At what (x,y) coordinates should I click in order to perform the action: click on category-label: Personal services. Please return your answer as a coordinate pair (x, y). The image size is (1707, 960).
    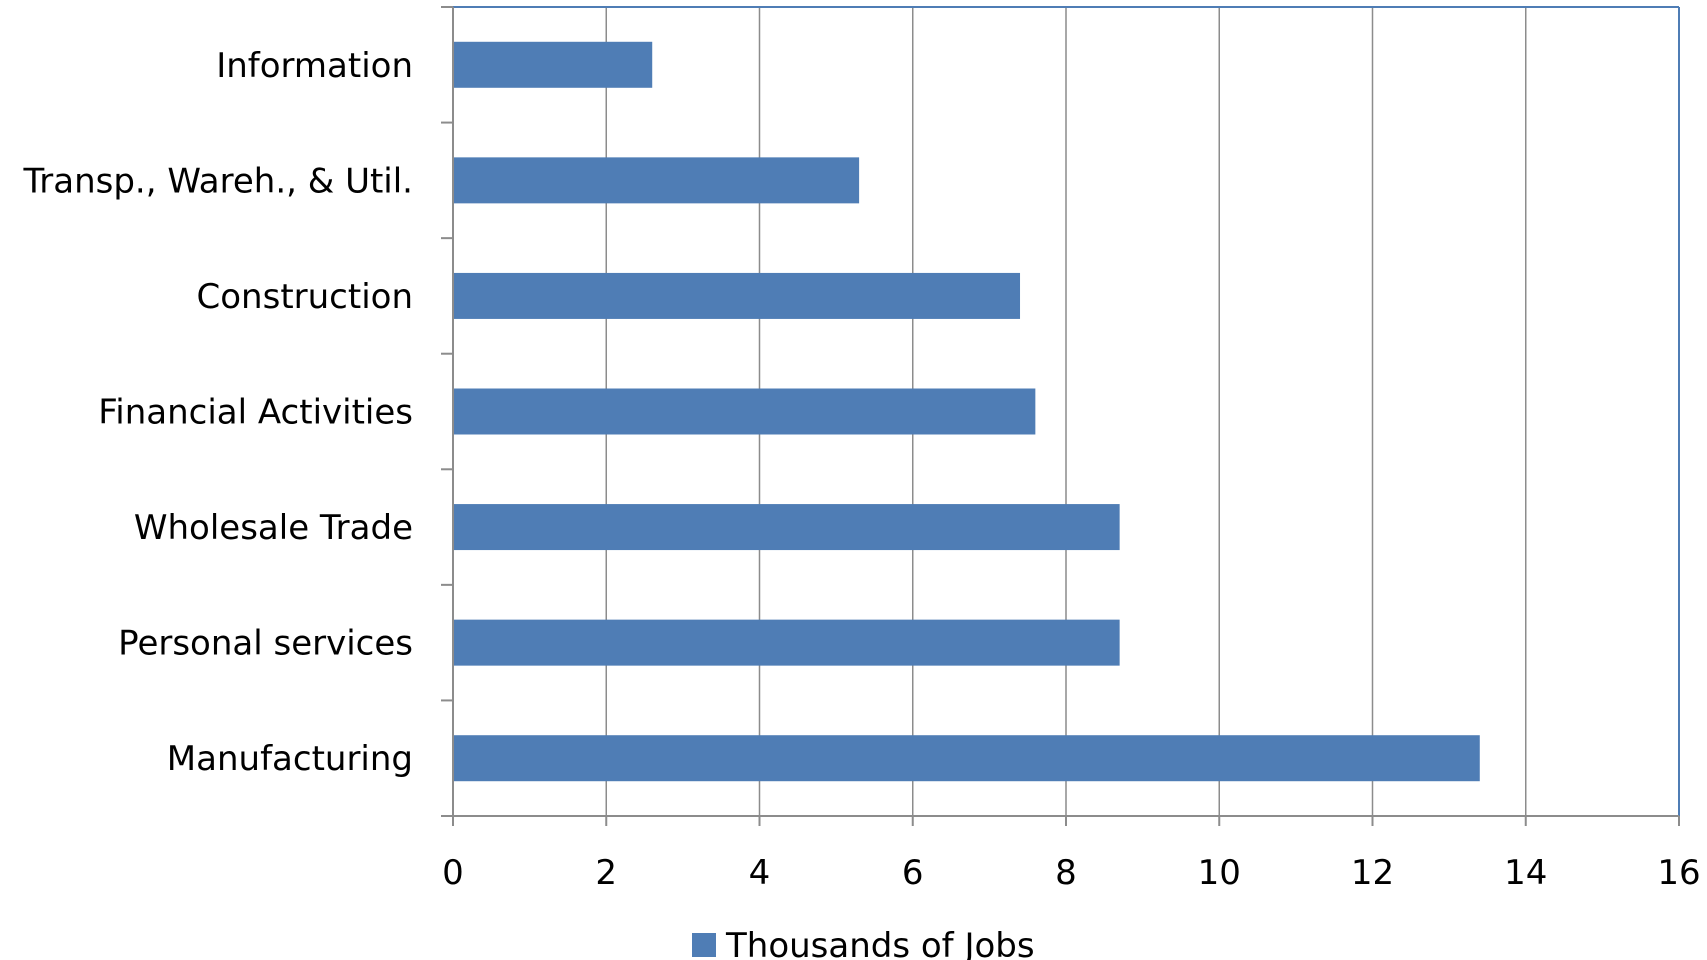
    Looking at the image, I should click on (265, 644).